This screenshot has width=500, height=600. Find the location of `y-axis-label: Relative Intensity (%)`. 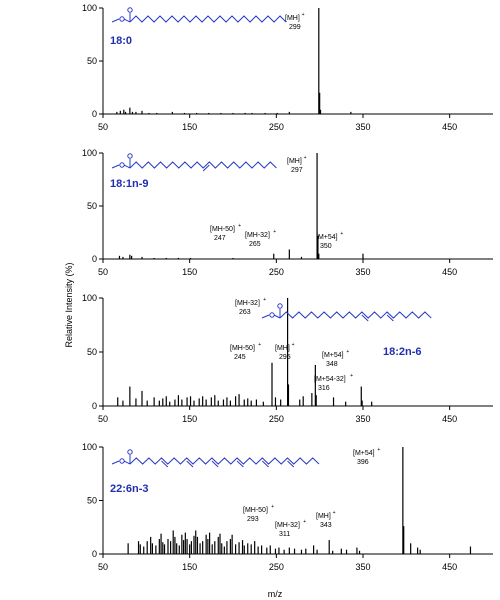

y-axis-label: Relative Intensity (%) is located at coordinates (69, 304).